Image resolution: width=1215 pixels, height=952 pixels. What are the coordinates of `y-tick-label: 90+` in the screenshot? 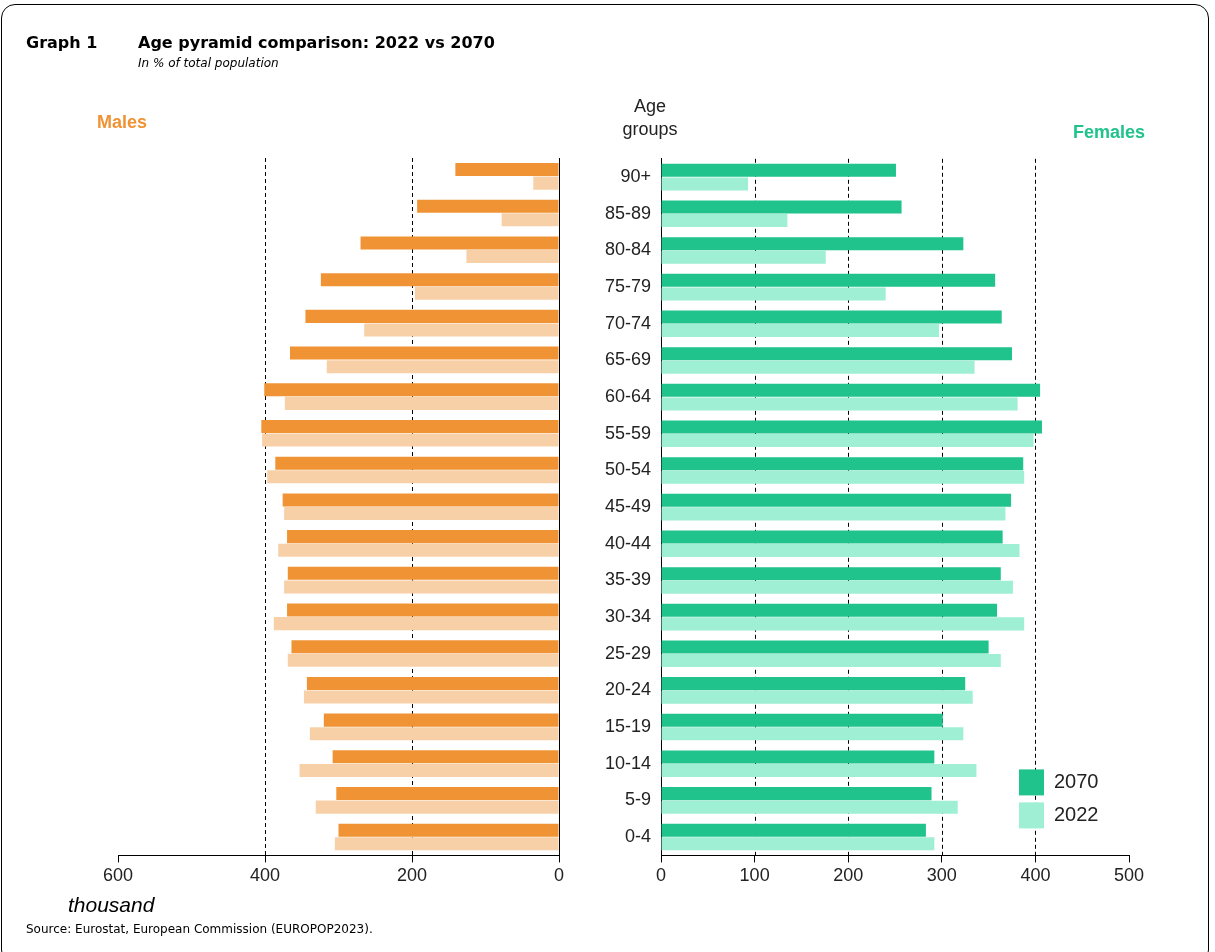 It's located at (636, 176).